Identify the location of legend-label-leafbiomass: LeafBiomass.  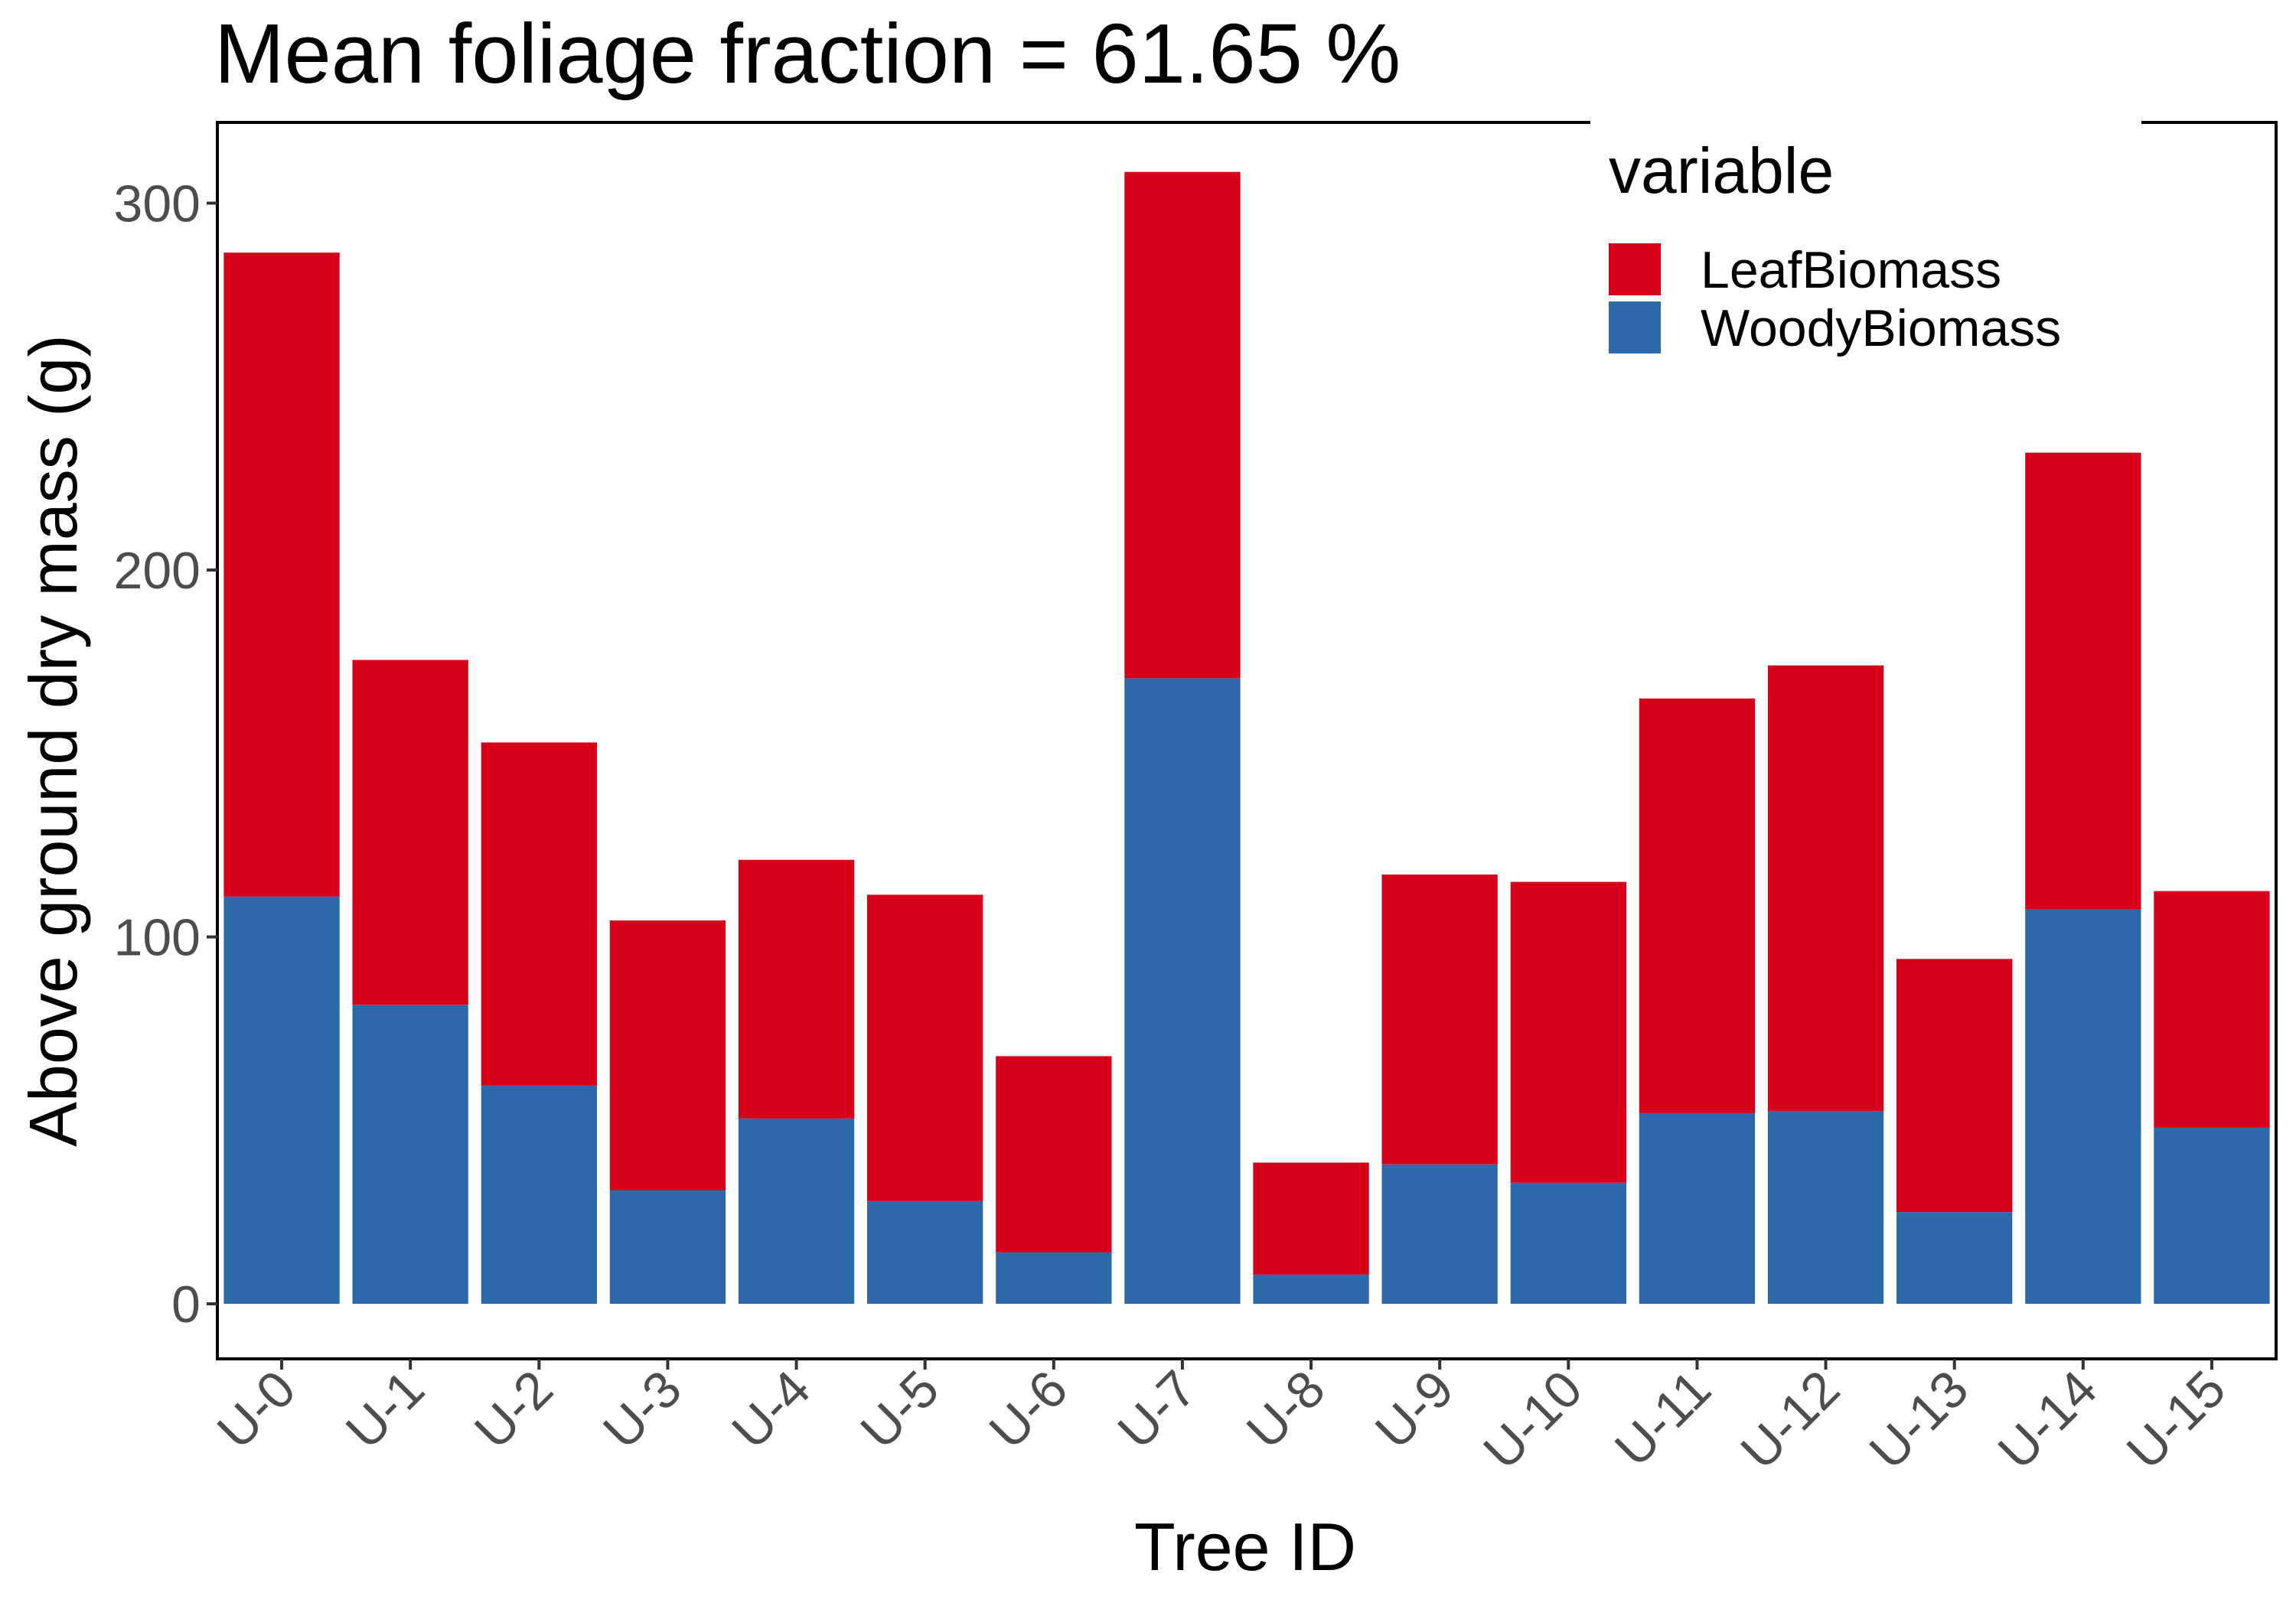
(1851, 270).